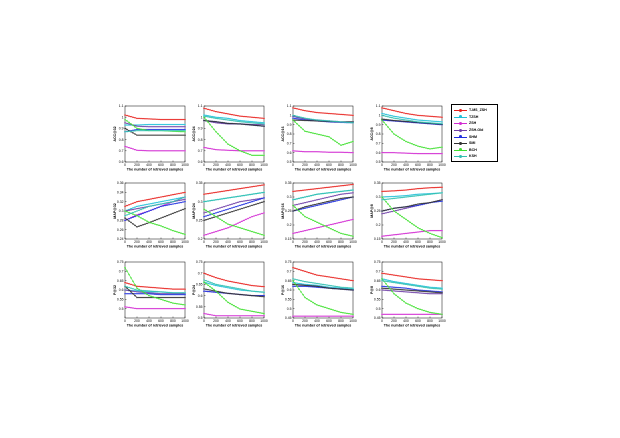  I want to click on series-SMI, so click(323, 204).